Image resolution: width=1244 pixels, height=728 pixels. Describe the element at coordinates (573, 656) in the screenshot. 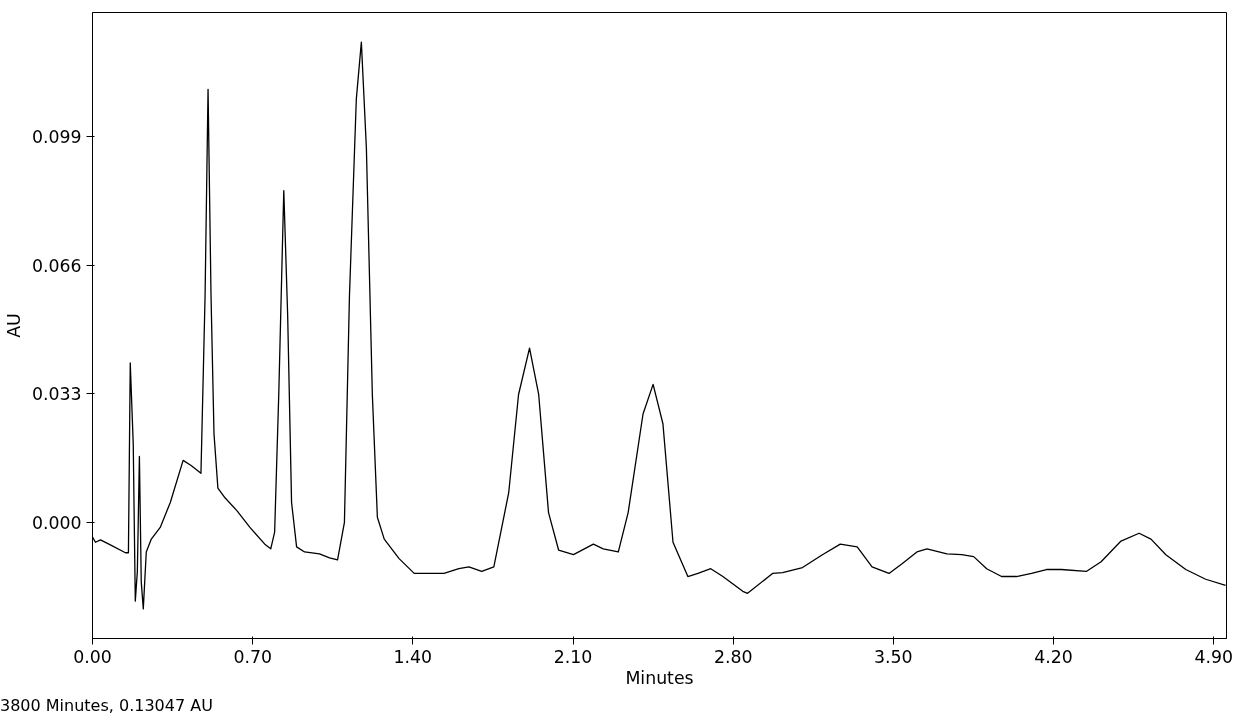

I see `x-tick-label: 2.10` at that location.